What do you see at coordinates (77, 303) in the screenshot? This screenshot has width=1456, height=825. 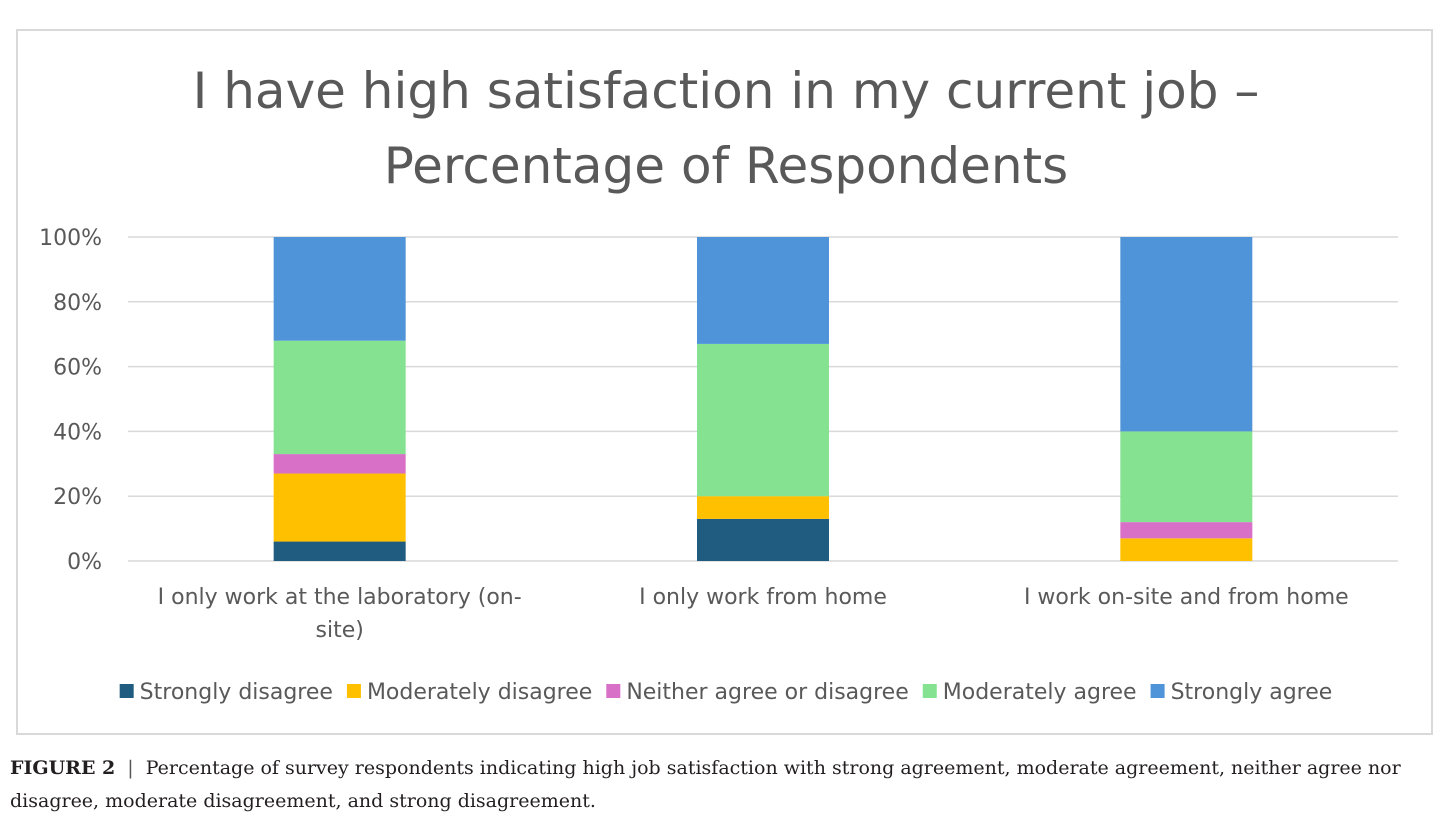 I see `y-tick-label: 80%` at bounding box center [77, 303].